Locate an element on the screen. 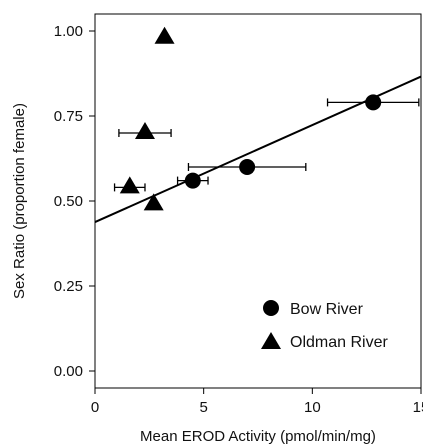  y-tick-label: 0.00 is located at coordinates (68, 371).